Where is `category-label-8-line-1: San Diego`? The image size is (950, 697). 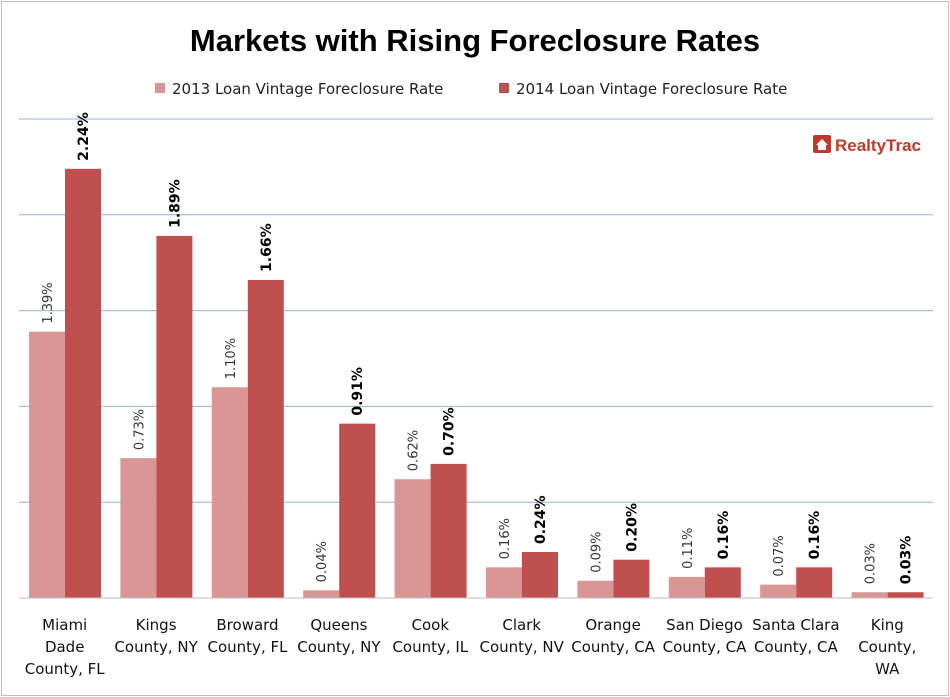 category-label-8-line-1: San Diego is located at coordinates (704, 625).